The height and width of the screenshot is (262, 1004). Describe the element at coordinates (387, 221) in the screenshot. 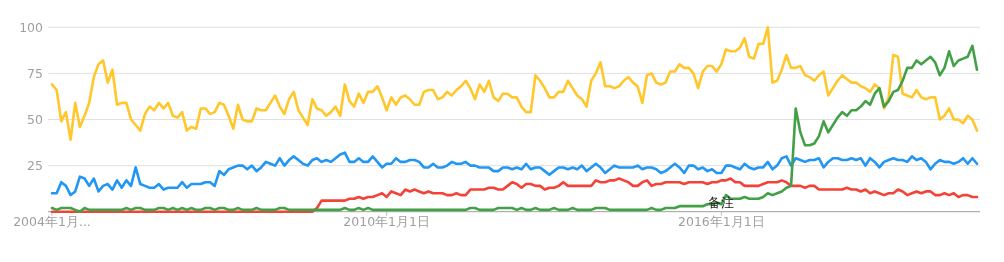

I see `x-tick-label: 2010年1月1日` at that location.